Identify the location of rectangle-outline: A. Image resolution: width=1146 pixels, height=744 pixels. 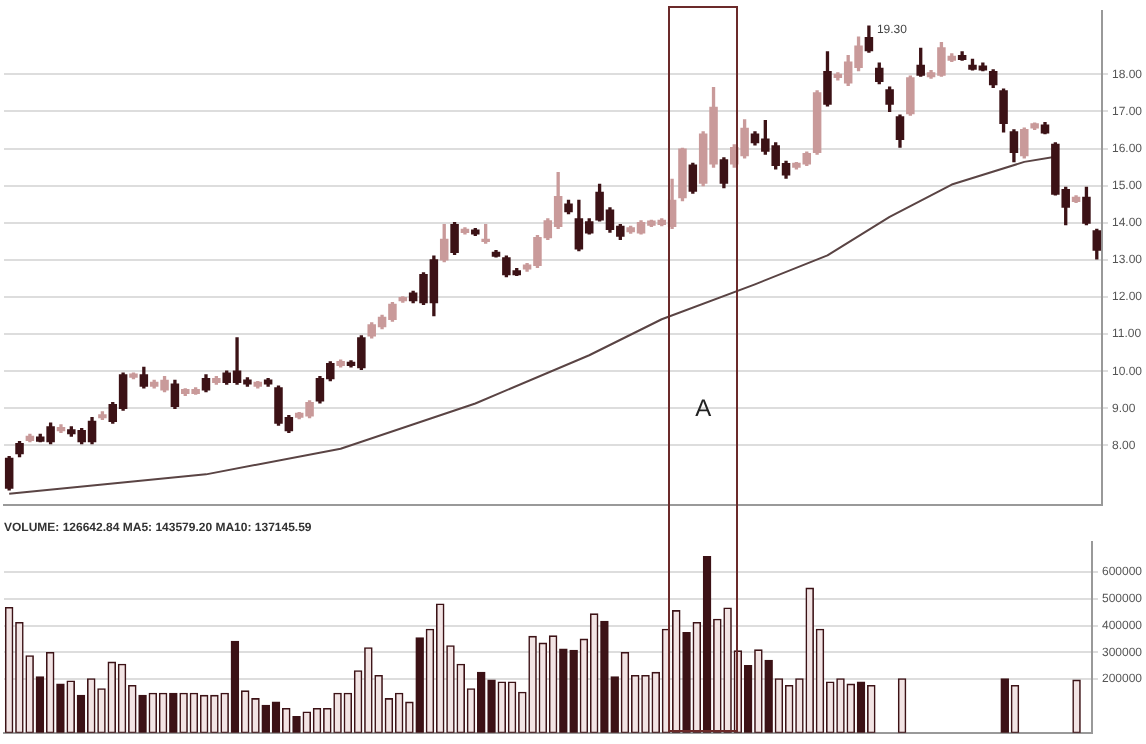
(703, 369).